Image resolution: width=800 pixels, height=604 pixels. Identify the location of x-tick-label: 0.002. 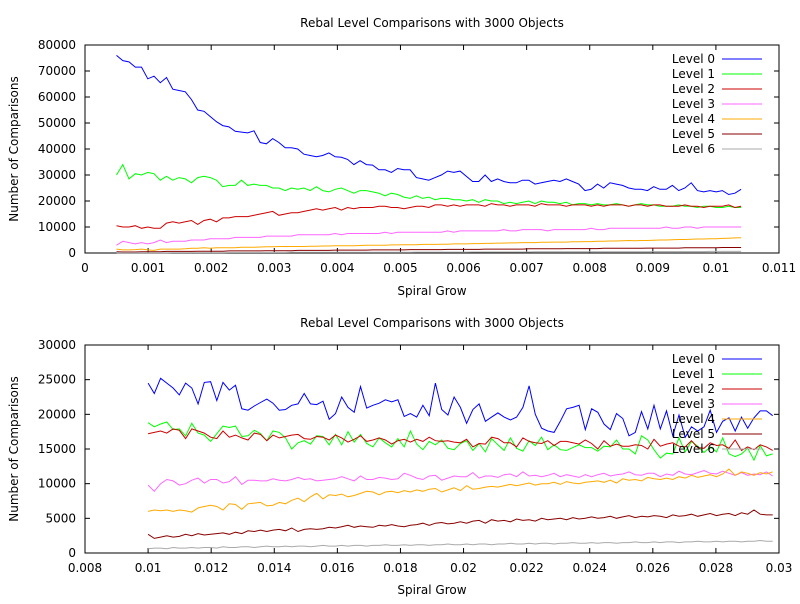
(211, 268).